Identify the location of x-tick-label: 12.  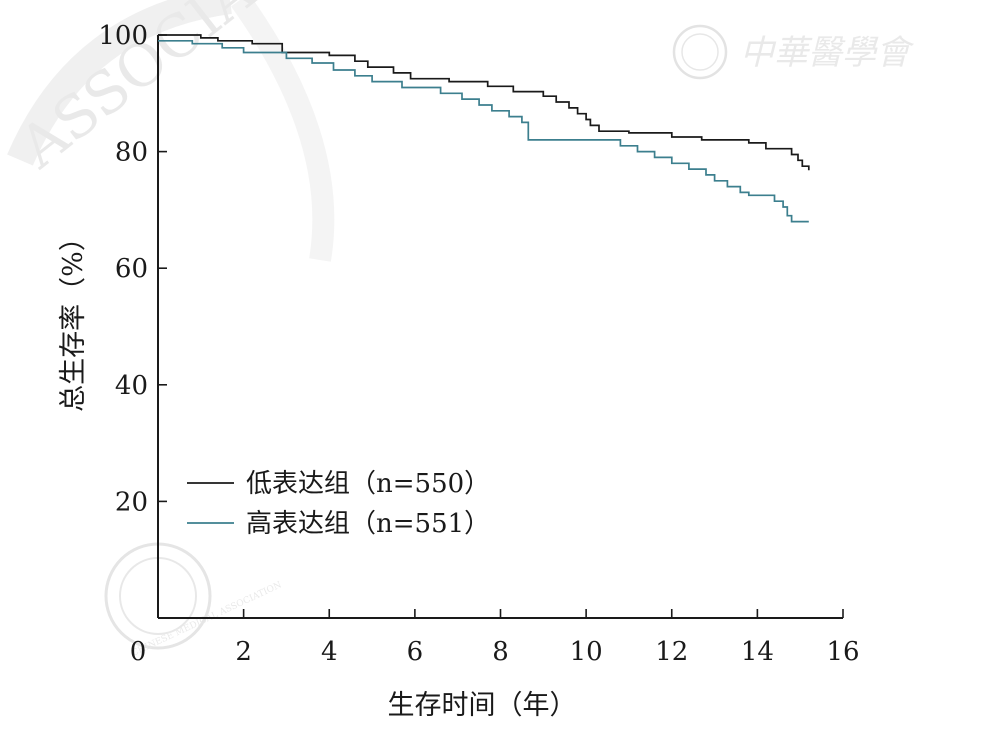
(671, 652).